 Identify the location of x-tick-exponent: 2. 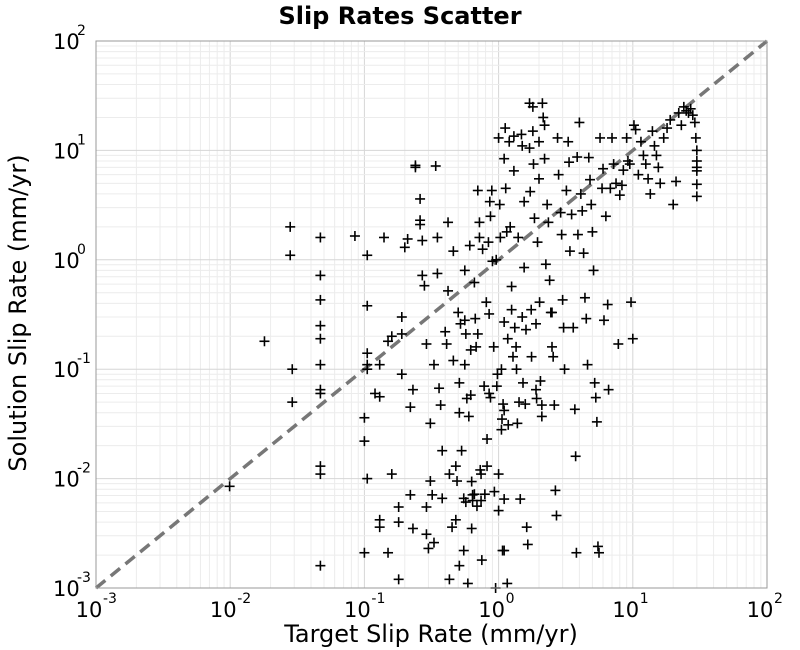
(778, 599).